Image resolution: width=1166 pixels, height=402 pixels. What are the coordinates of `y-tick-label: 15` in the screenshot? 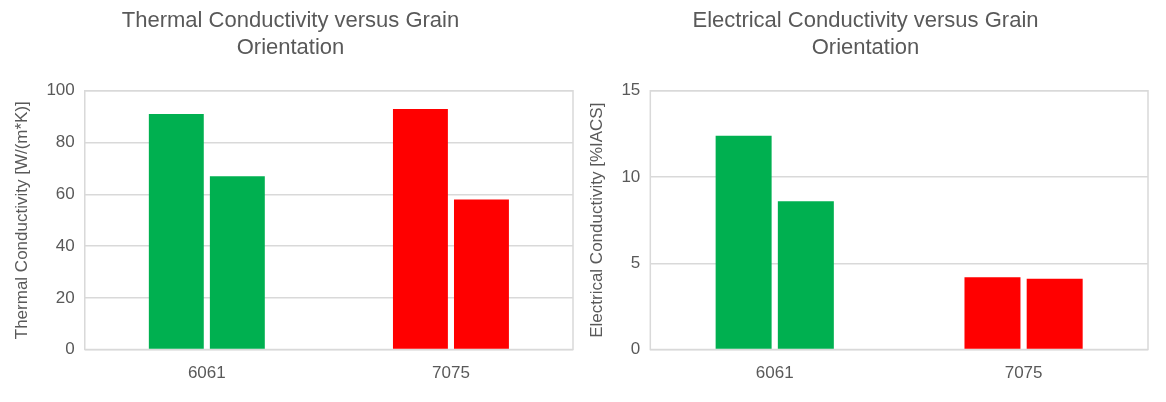 It's located at (631, 90).